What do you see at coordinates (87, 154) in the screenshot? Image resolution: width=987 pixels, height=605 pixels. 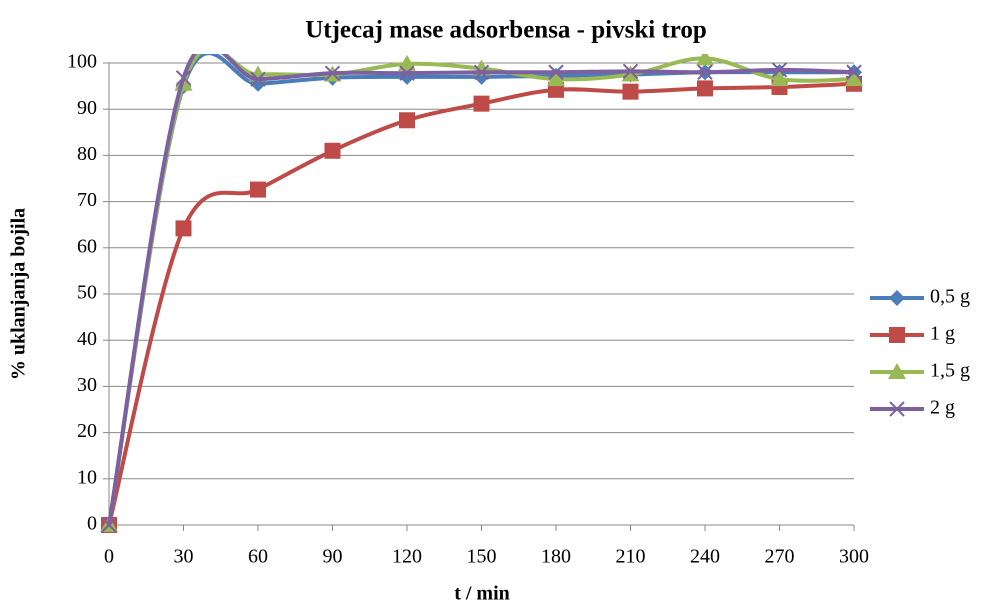 I see `y-tick-label: 80` at bounding box center [87, 154].